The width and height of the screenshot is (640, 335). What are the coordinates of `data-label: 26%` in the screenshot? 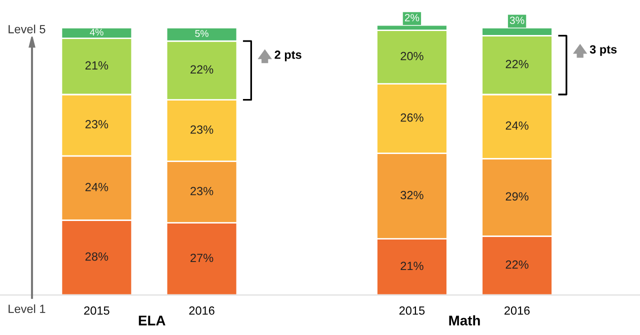 It's located at (412, 117).